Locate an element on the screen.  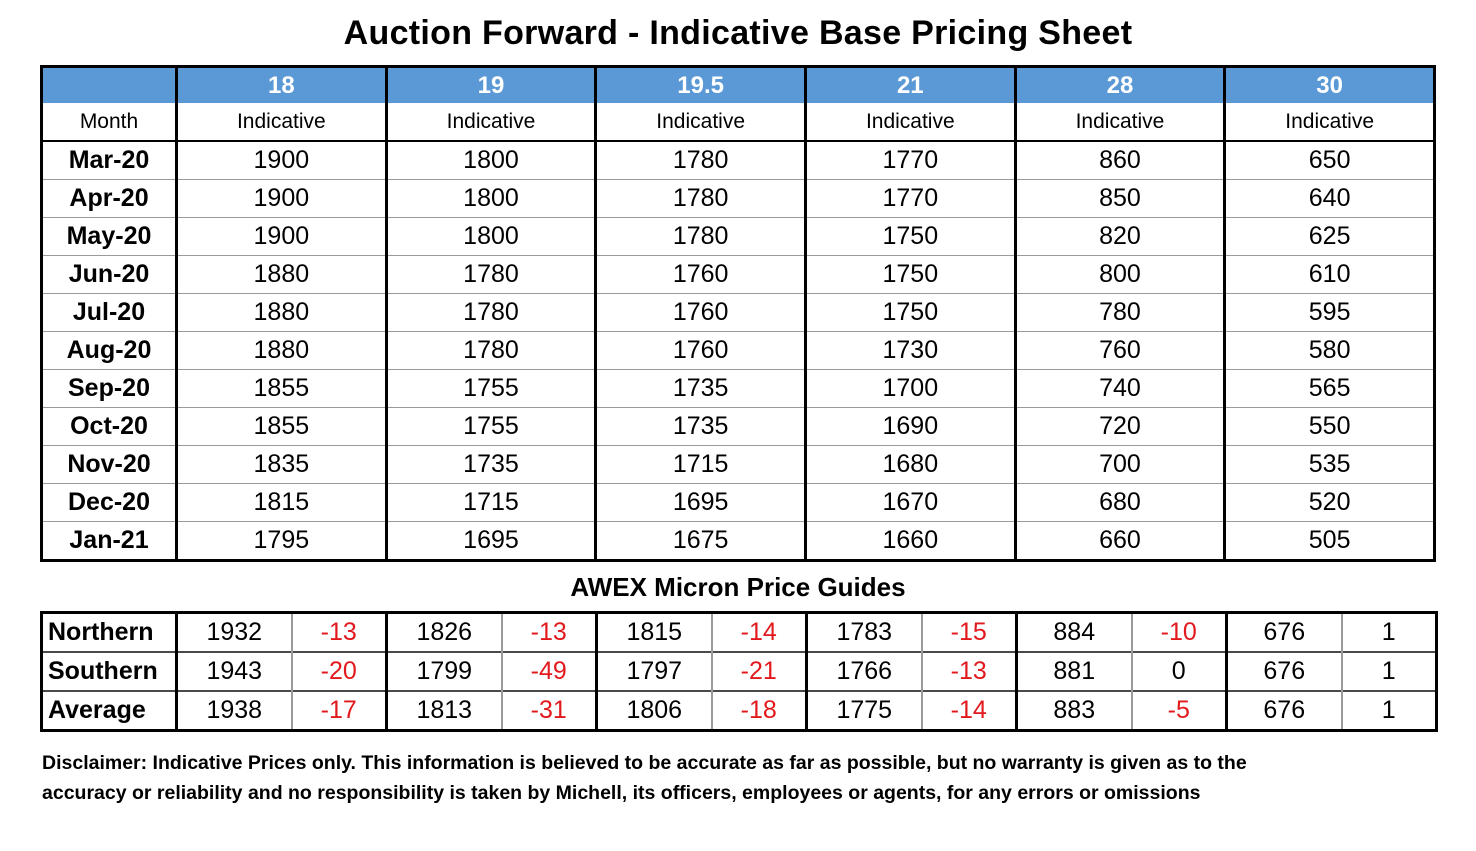
awex-price-cell: 1806 is located at coordinates (653, 710).